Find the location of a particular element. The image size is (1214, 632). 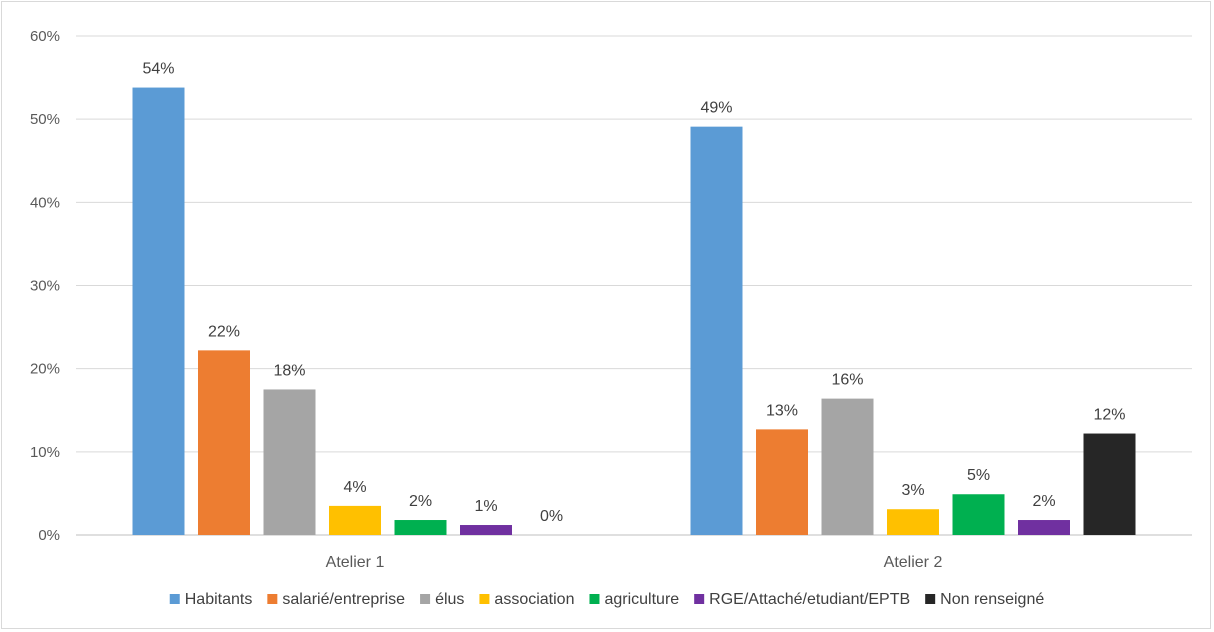

legend-label: agriculture is located at coordinates (641, 599).